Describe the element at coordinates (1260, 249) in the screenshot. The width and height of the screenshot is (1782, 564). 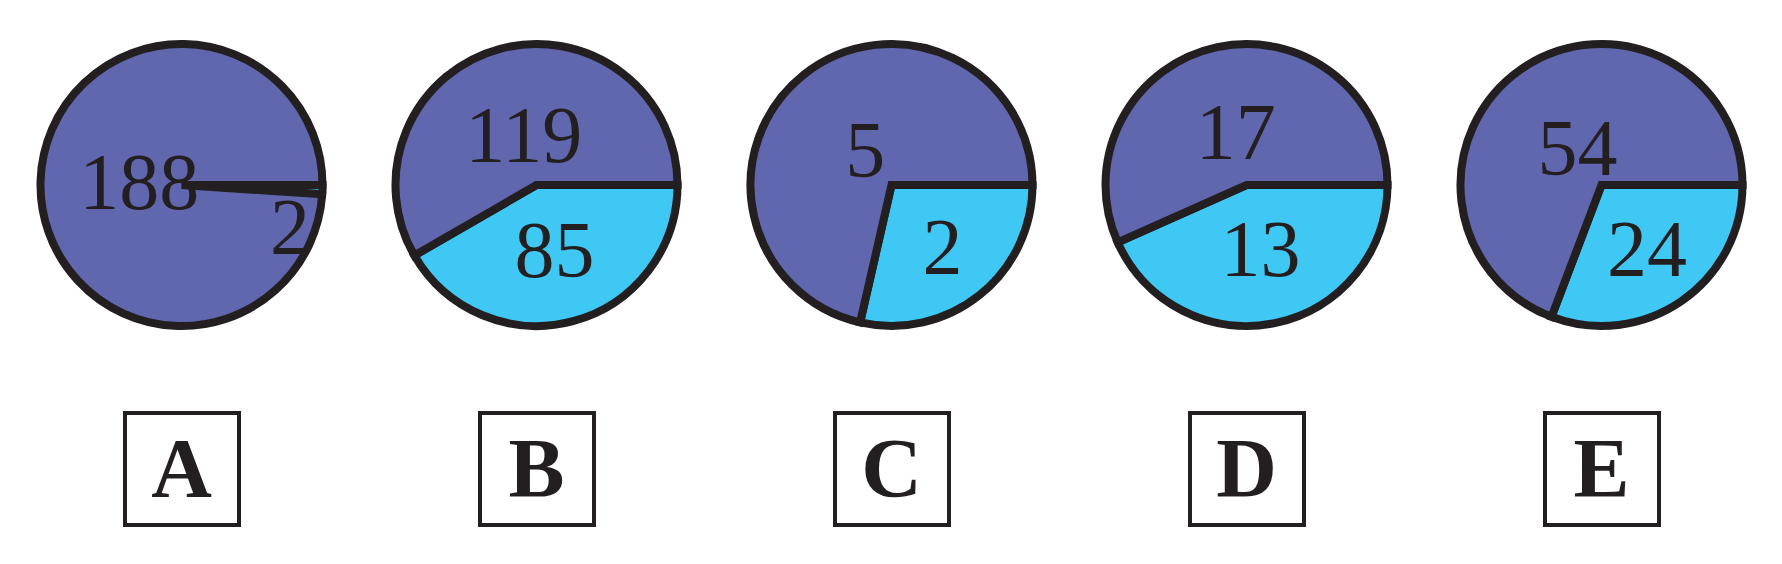
I see `data-label: 13` at that location.